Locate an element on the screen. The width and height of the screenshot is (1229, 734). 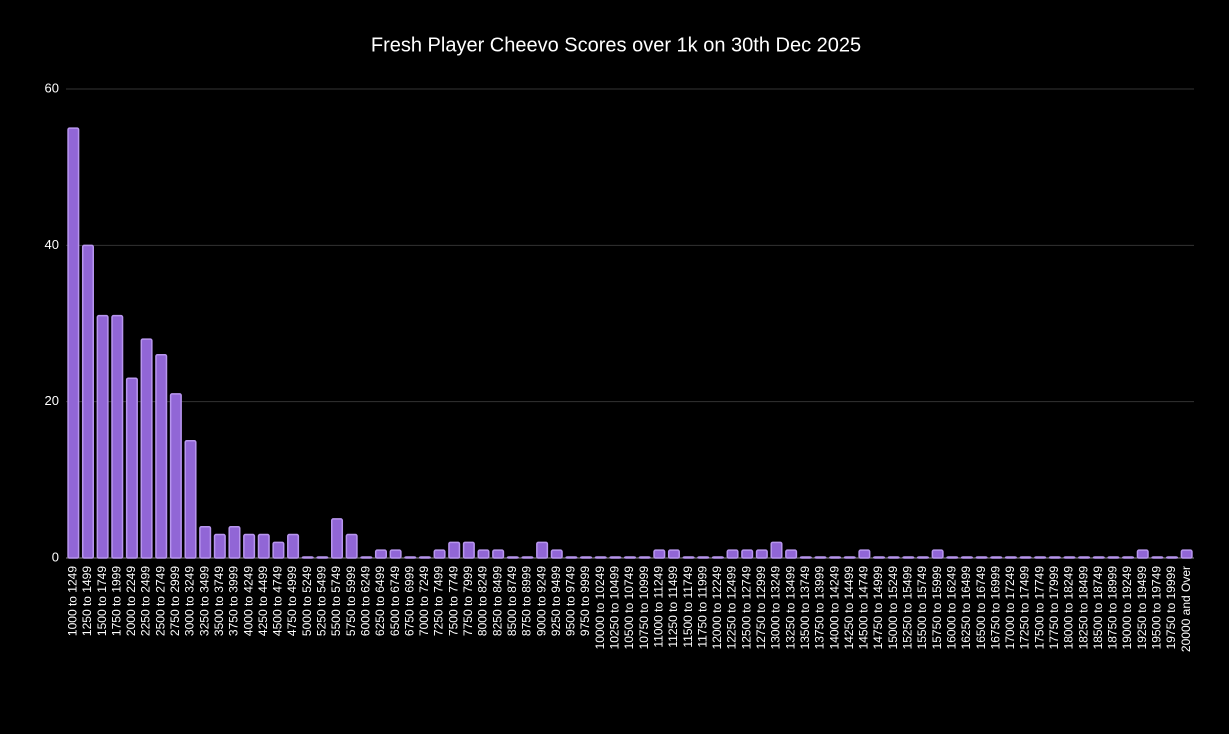
x-tick-label: 7750 to 7999 is located at coordinates (468, 601).